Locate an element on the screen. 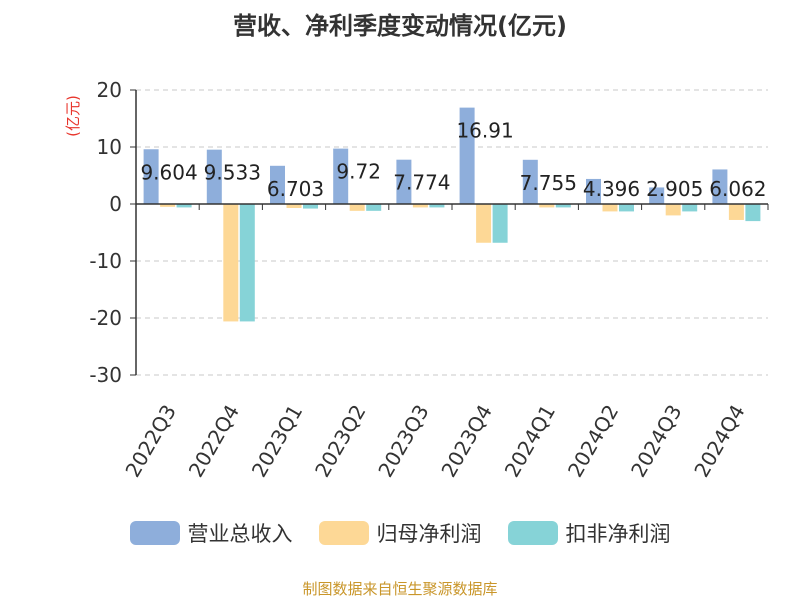  y-tick-label: -20 is located at coordinates (105, 318).